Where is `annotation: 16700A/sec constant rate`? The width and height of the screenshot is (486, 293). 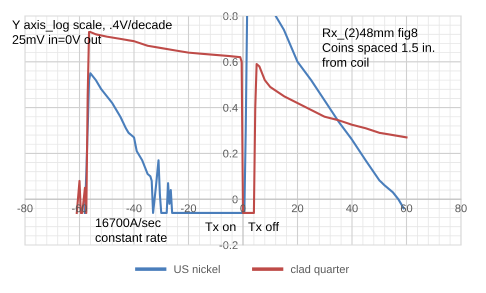
annotation: 16700A/sec constant rate is located at coordinates (131, 230).